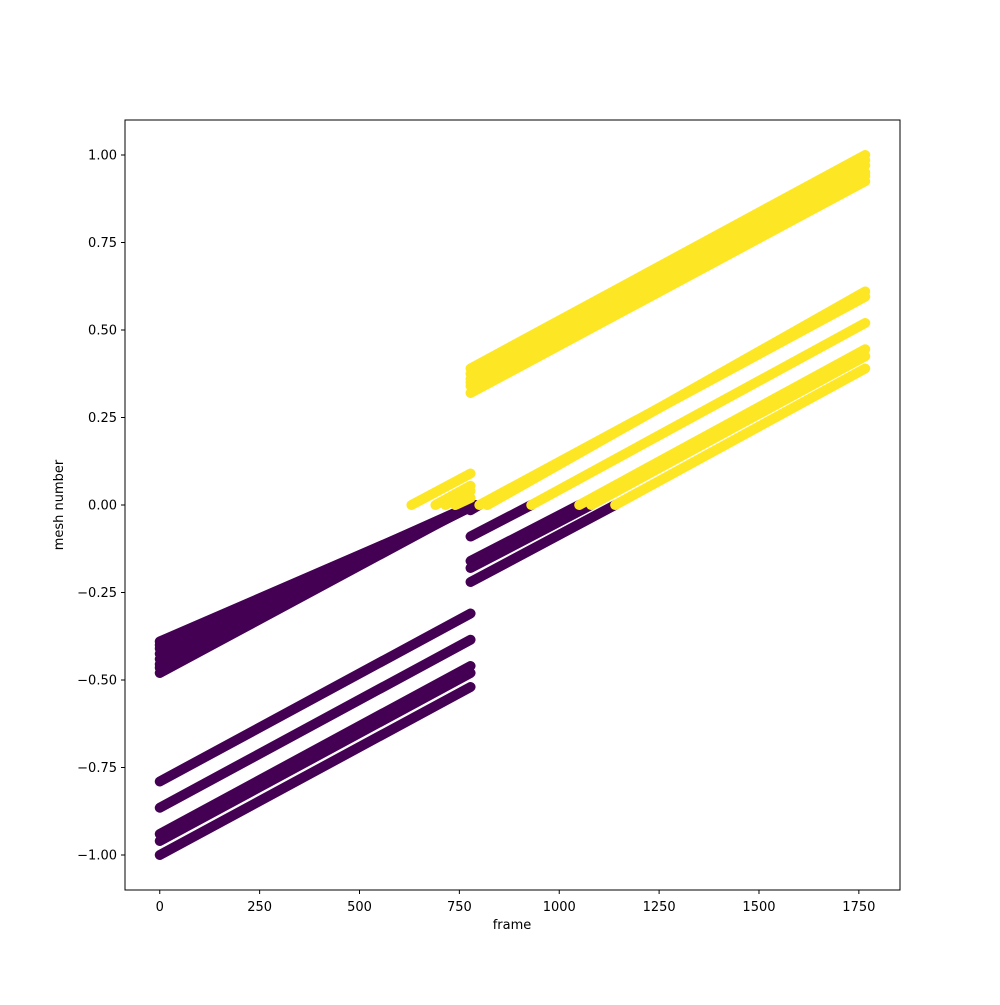 This screenshot has height=1005, width=1000. Describe the element at coordinates (512, 925) in the screenshot. I see `x-axis-label: frame` at that location.